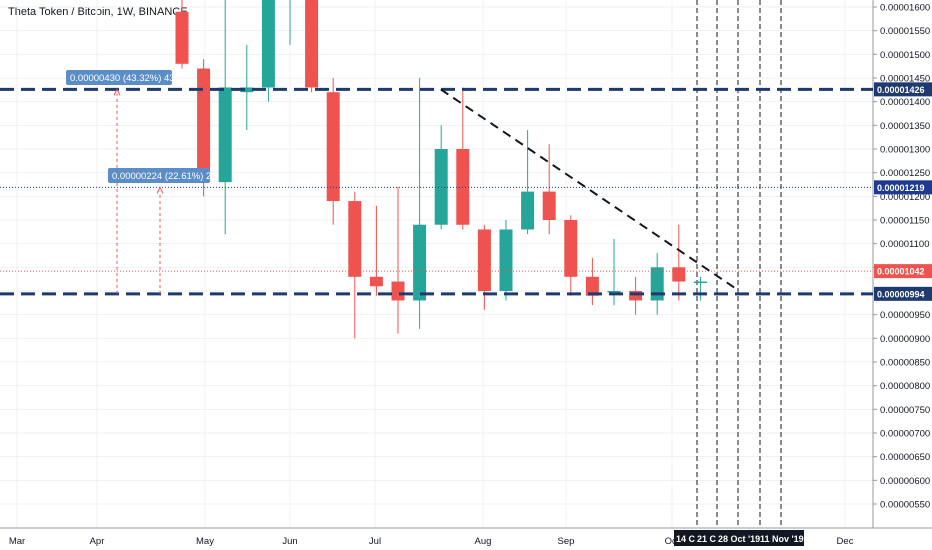 The image size is (932, 550). Describe the element at coordinates (566, 541) in the screenshot. I see `x-tick-label: Sep` at that location.